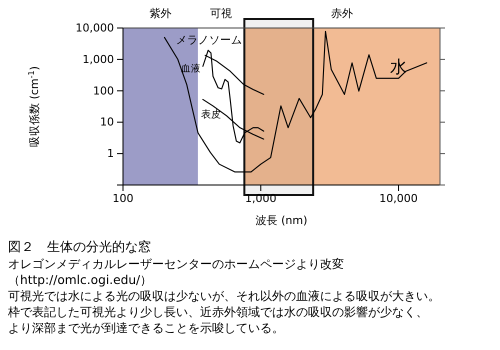  Describe the element at coordinates (190, 68) in the screenshot. I see `series-label: 血液` at that location.